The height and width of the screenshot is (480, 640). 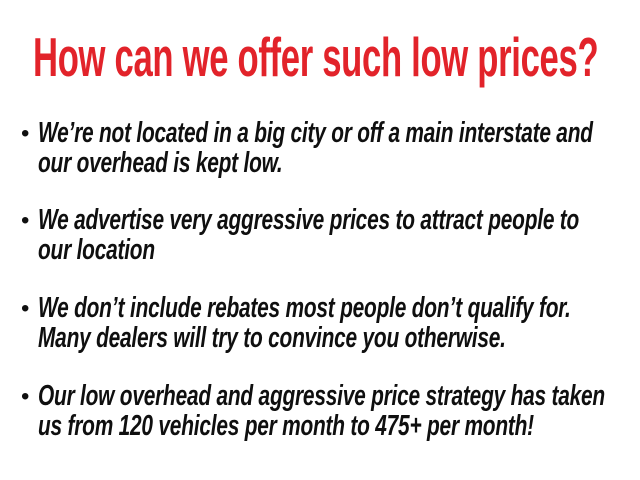 What do you see at coordinates (316, 57) in the screenshot?
I see `page-title-text: How can we offer such low prices?` at bounding box center [316, 57].